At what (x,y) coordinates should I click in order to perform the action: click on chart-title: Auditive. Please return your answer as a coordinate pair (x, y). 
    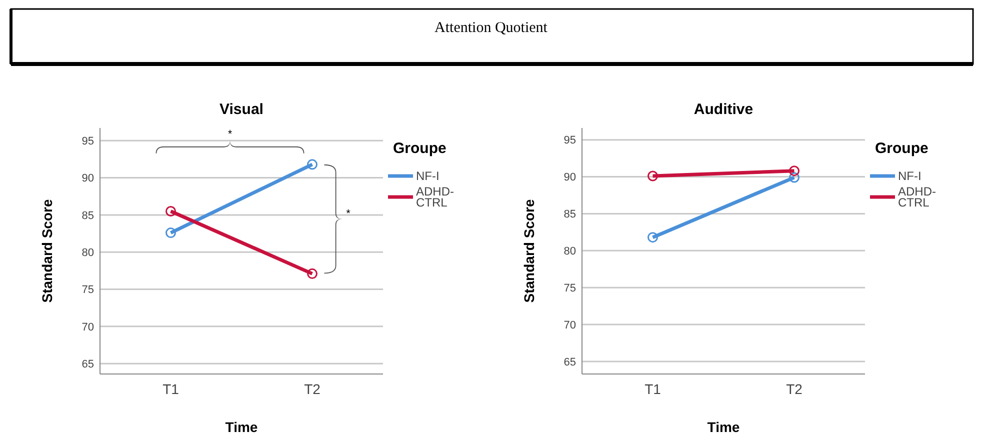
    Looking at the image, I should click on (724, 109).